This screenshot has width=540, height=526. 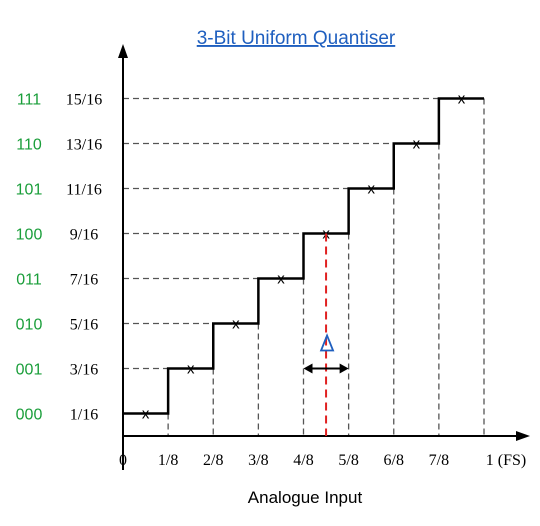 What do you see at coordinates (523, 436) in the screenshot?
I see `x-axis-arrow` at bounding box center [523, 436].